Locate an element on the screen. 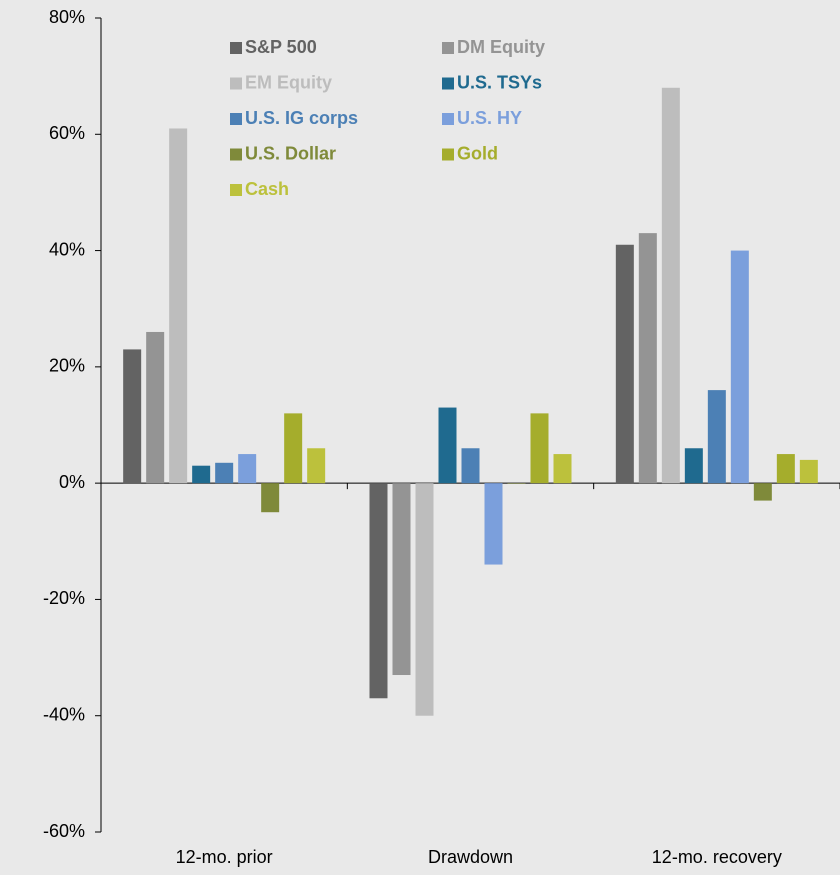  legend-label: U.S. TSYs is located at coordinates (499, 82).